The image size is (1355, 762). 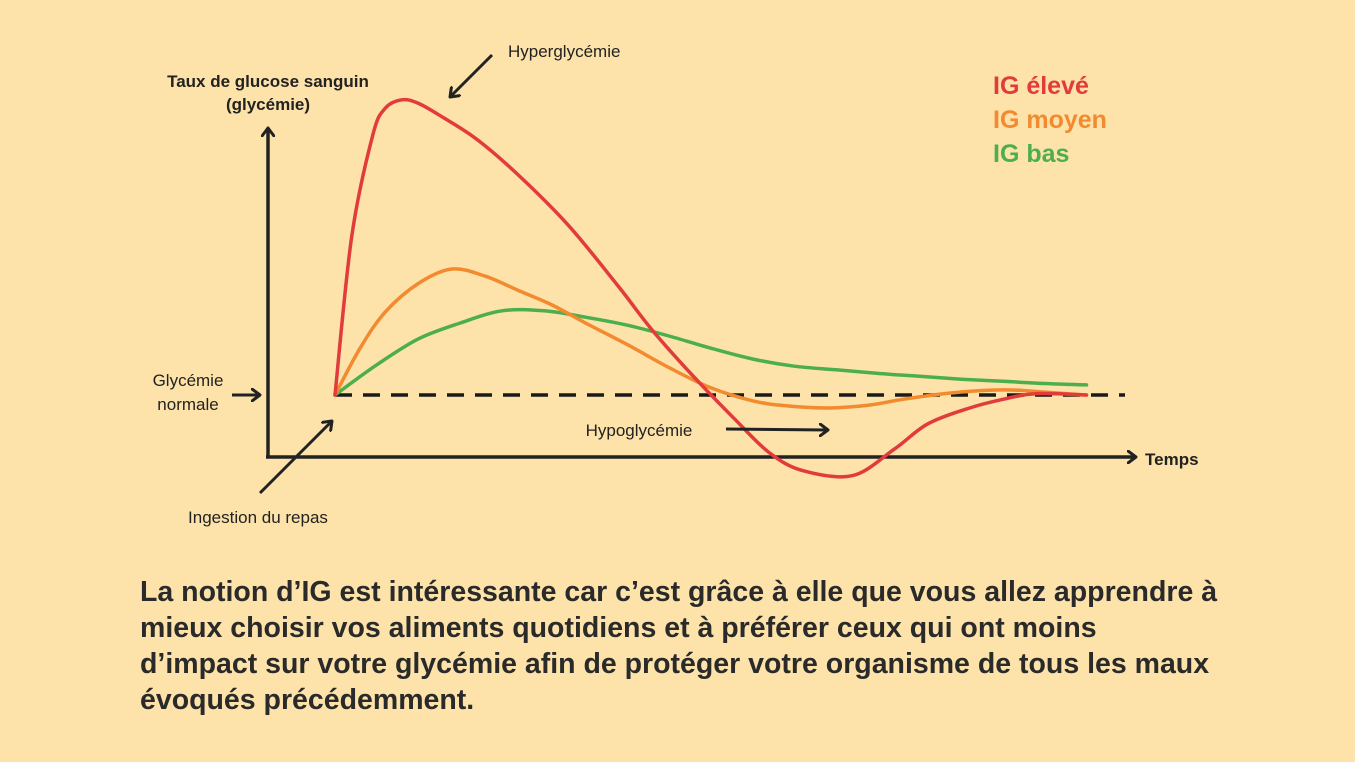 I want to click on annotation-meal-arrow, so click(x=295, y=458).